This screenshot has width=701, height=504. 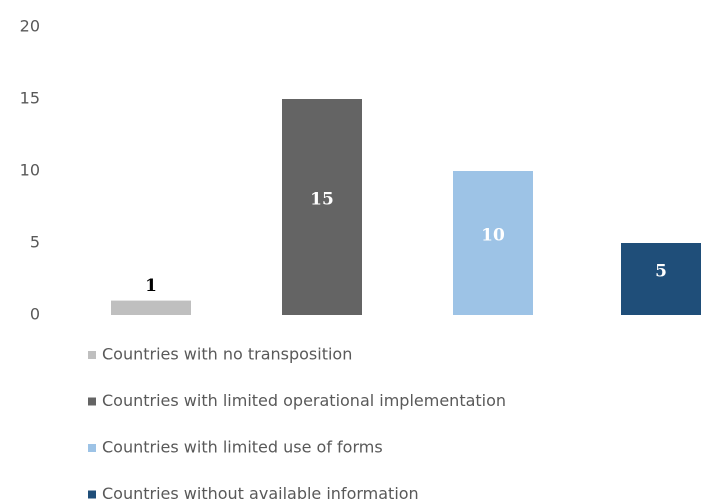 What do you see at coordinates (493, 236) in the screenshot?
I see `data-label: 10` at bounding box center [493, 236].